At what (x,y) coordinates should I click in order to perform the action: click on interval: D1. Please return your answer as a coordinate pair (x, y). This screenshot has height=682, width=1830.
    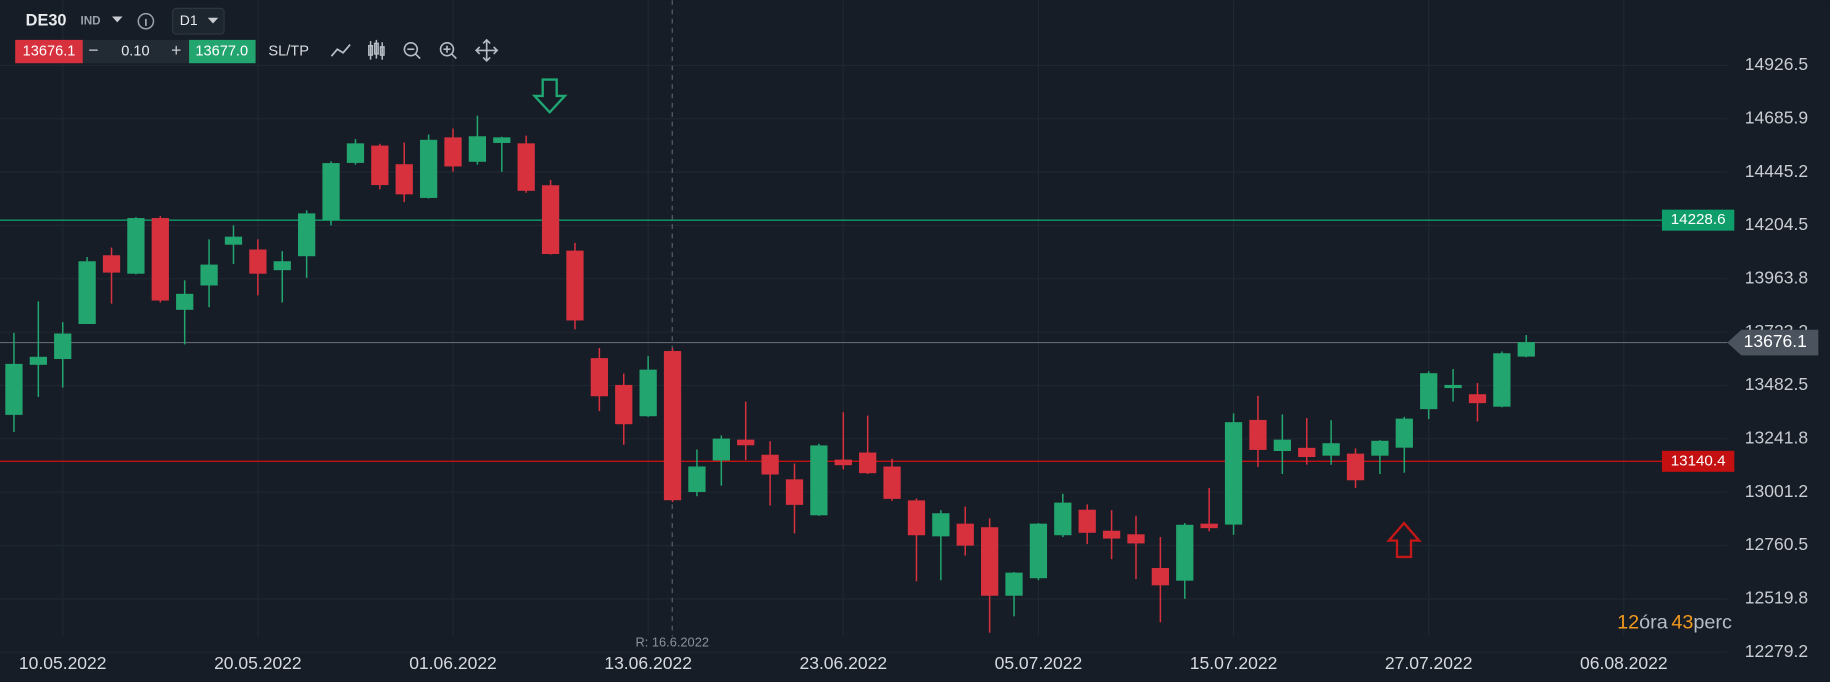
    Looking at the image, I should click on (189, 20).